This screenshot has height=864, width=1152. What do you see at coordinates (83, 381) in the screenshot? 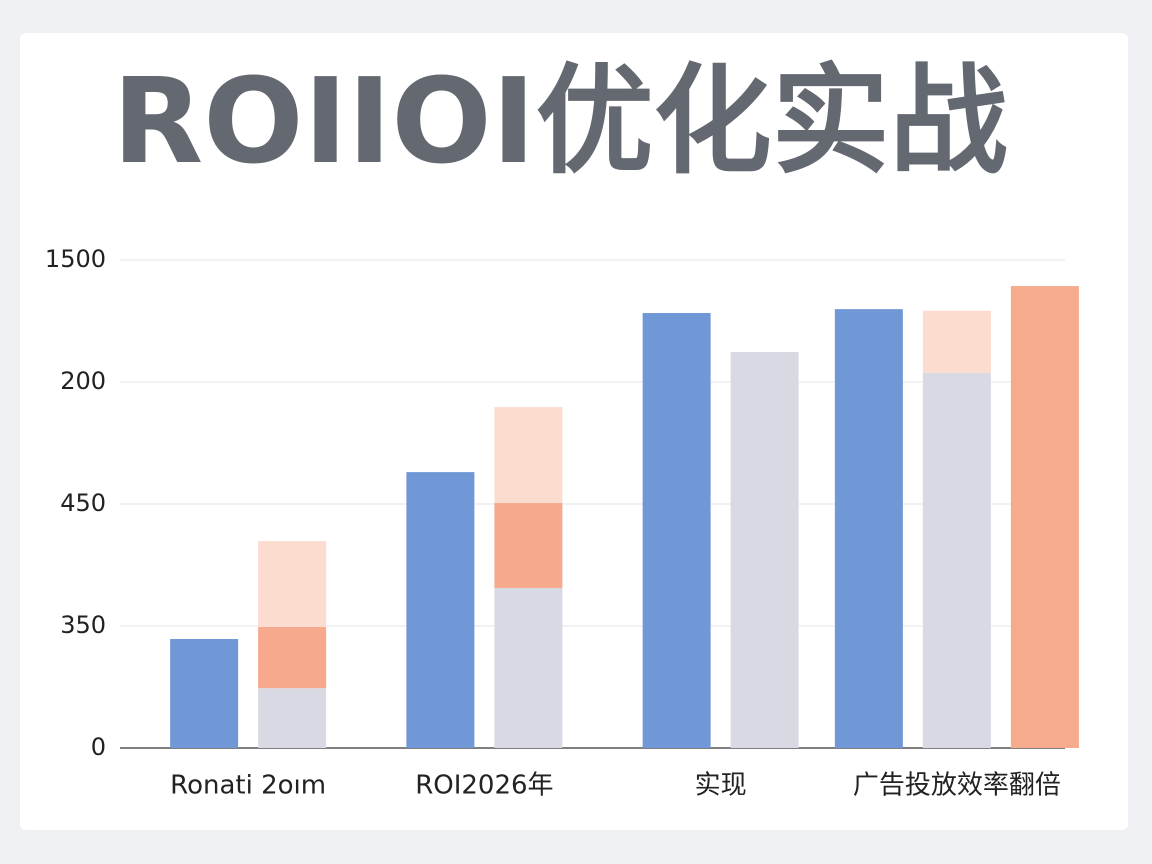
I see `y-tick-label: 200` at bounding box center [83, 381].